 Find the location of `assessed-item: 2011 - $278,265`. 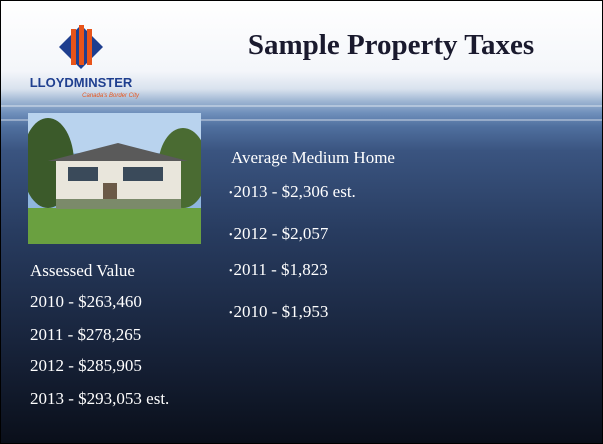

assessed-item: 2011 - $278,265 is located at coordinates (86, 334).